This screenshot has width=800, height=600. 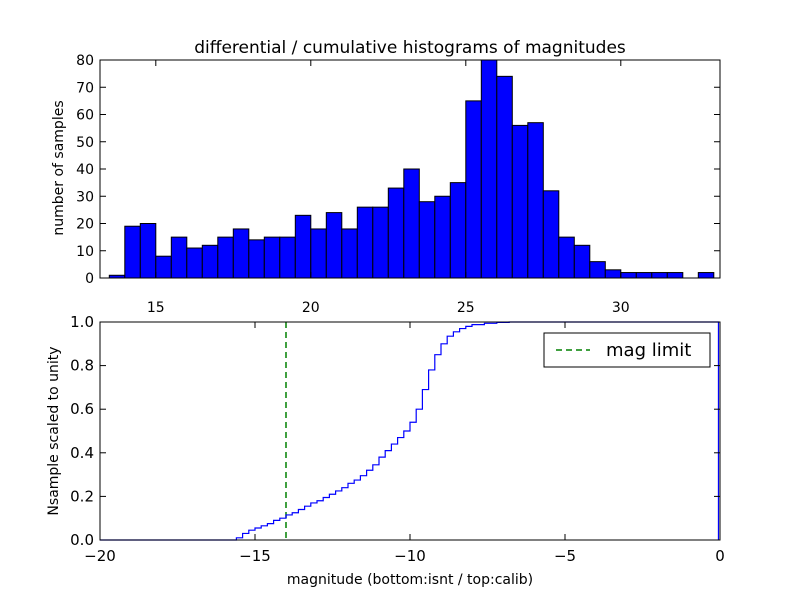 I want to click on x-tick-label: 30, so click(x=621, y=308).